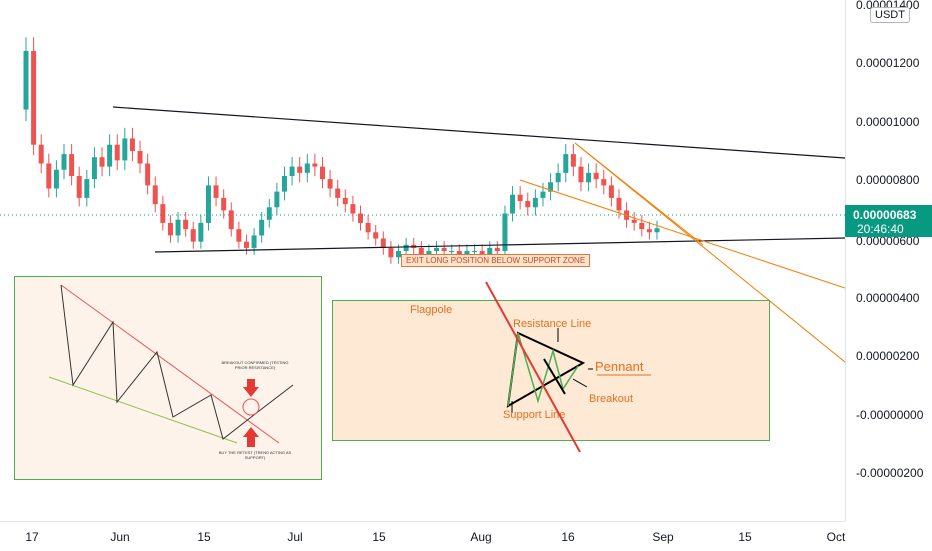 This screenshot has width=932, height=551. What do you see at coordinates (479, 132) in the screenshot?
I see `upper-resistance-line` at bounding box center [479, 132].